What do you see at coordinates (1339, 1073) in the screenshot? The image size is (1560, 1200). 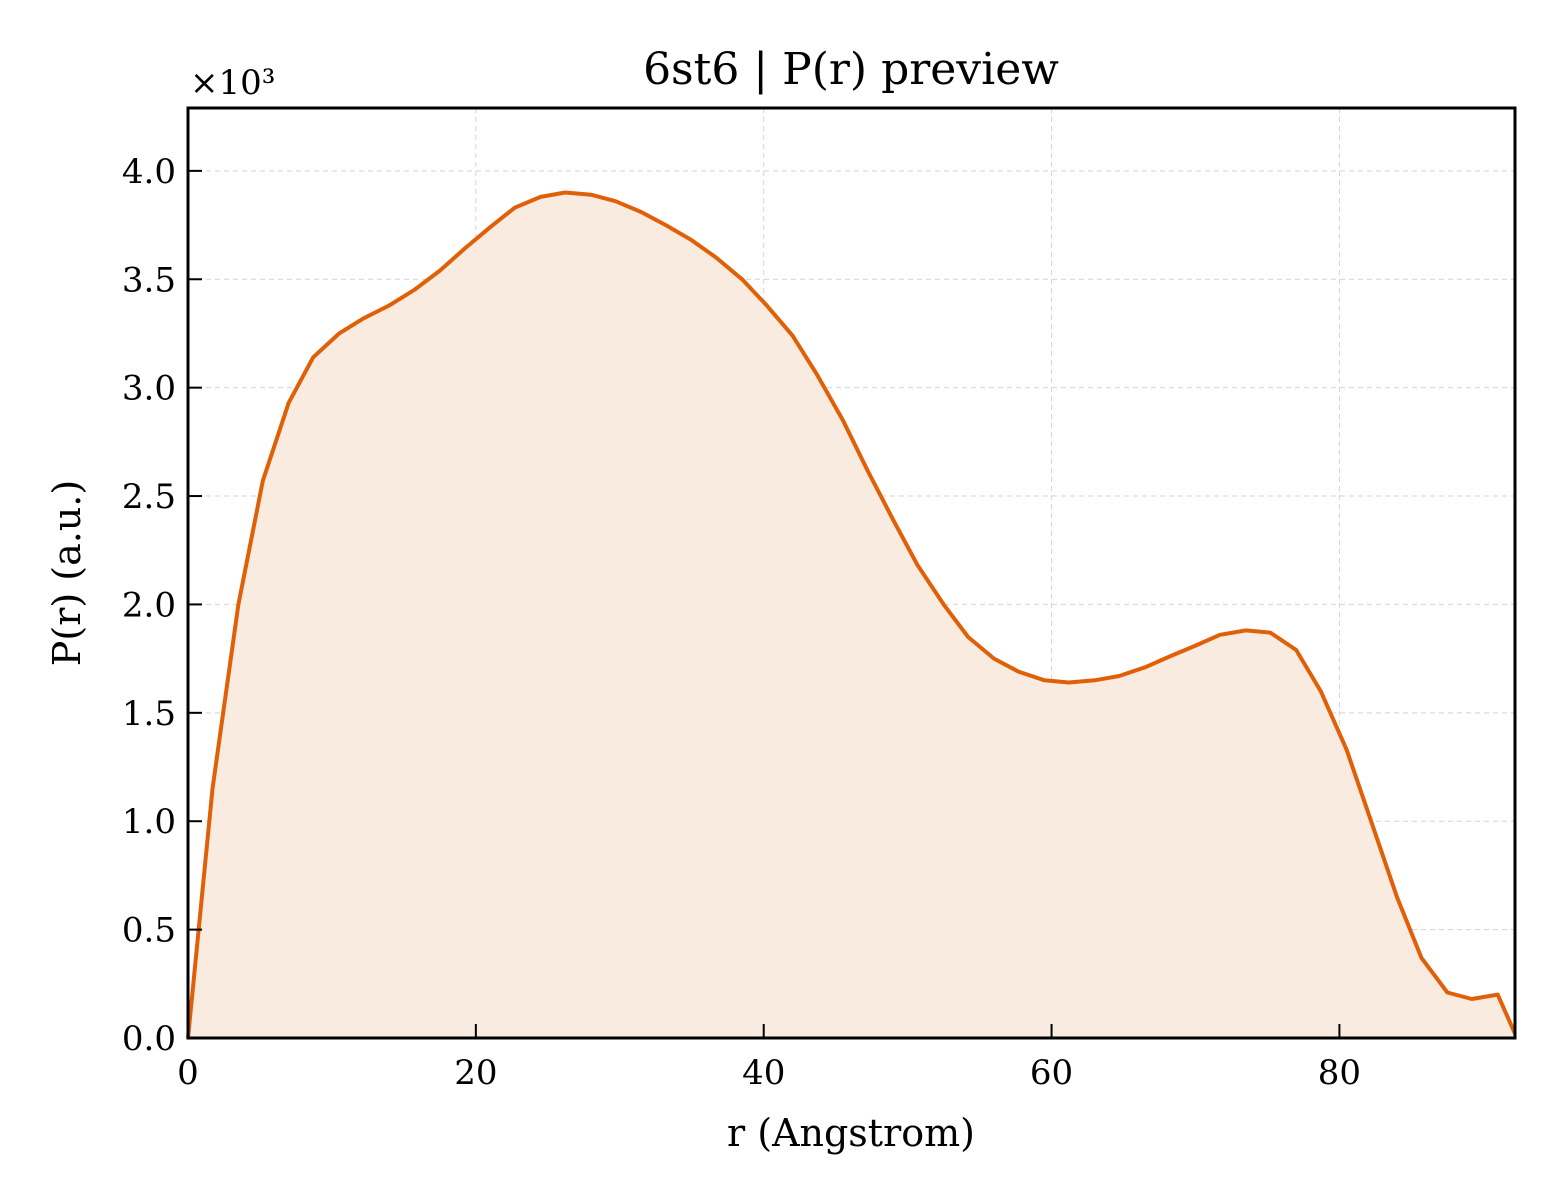 I see `x-tick-label: 80` at bounding box center [1339, 1073].